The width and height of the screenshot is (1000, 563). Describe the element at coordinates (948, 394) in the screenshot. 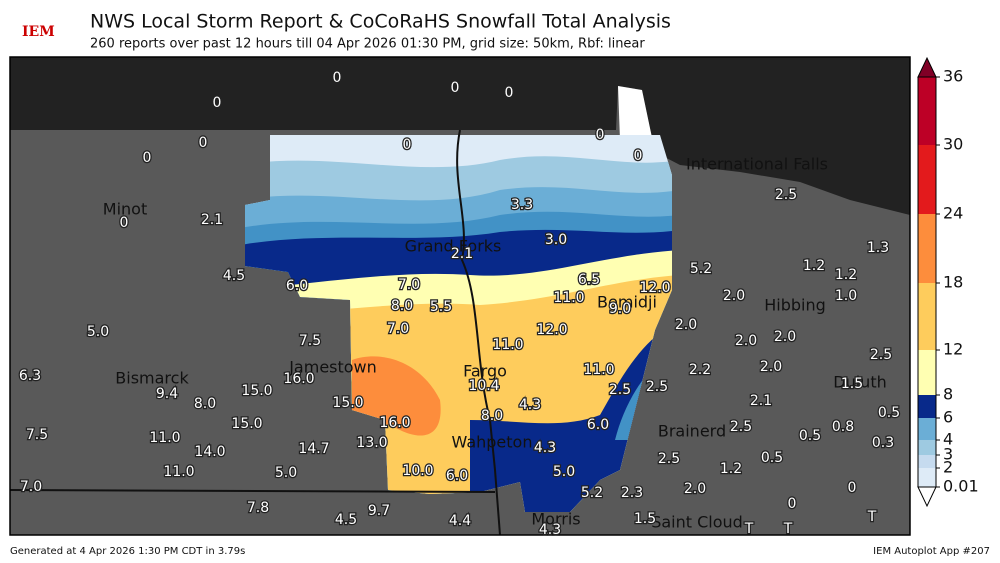

I see `colorbar-tick-label: 8` at that location.